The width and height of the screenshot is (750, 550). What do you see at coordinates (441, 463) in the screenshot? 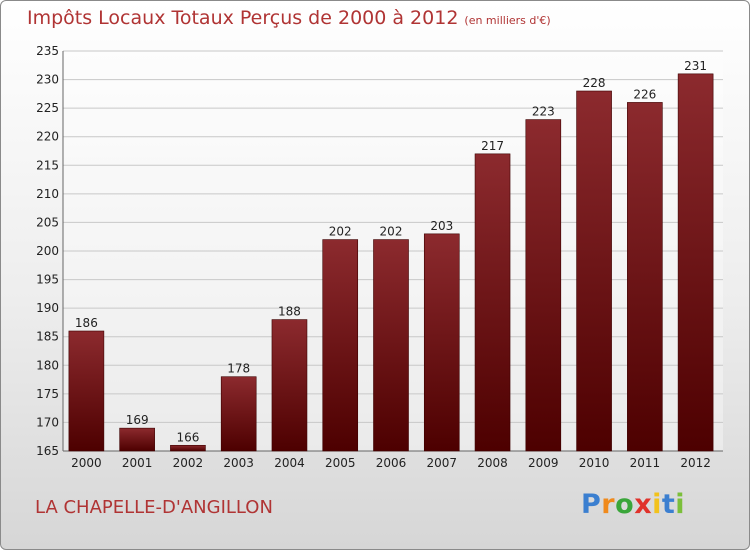
I see `x-tick-label: 2007` at bounding box center [441, 463].